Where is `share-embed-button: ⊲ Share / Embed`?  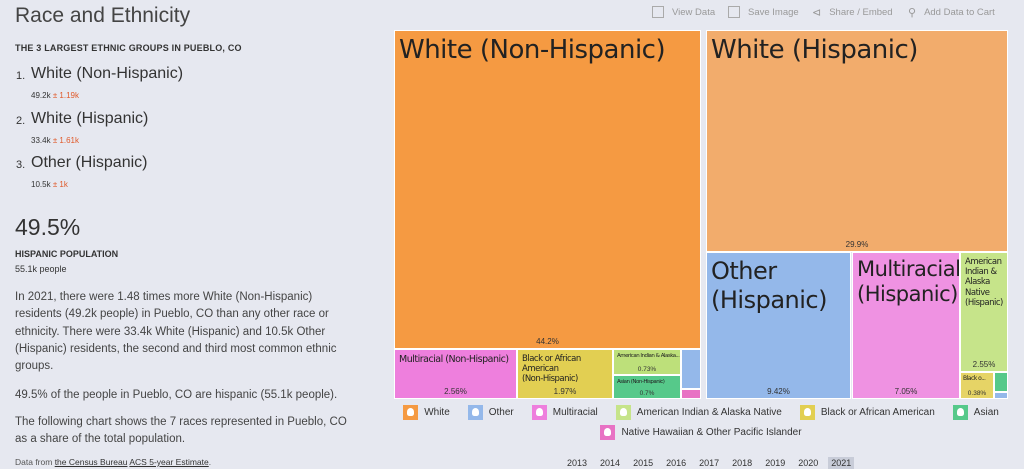 share-embed-button: ⊲ Share / Embed is located at coordinates (852, 12).